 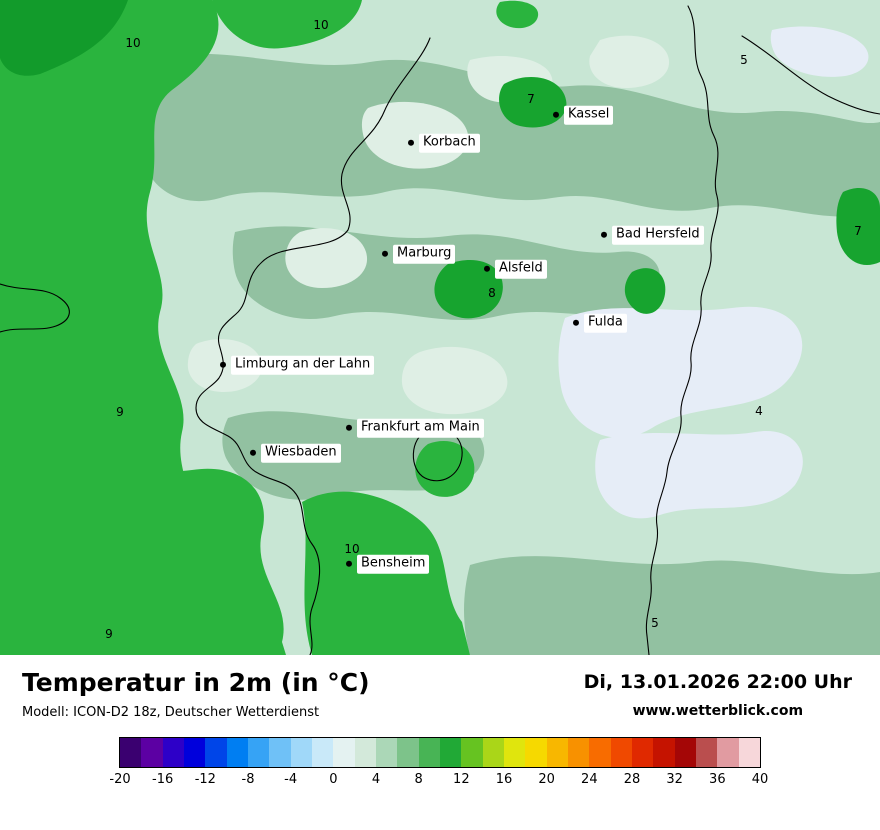 I want to click on legend-tick-label: -16, so click(x=163, y=779).